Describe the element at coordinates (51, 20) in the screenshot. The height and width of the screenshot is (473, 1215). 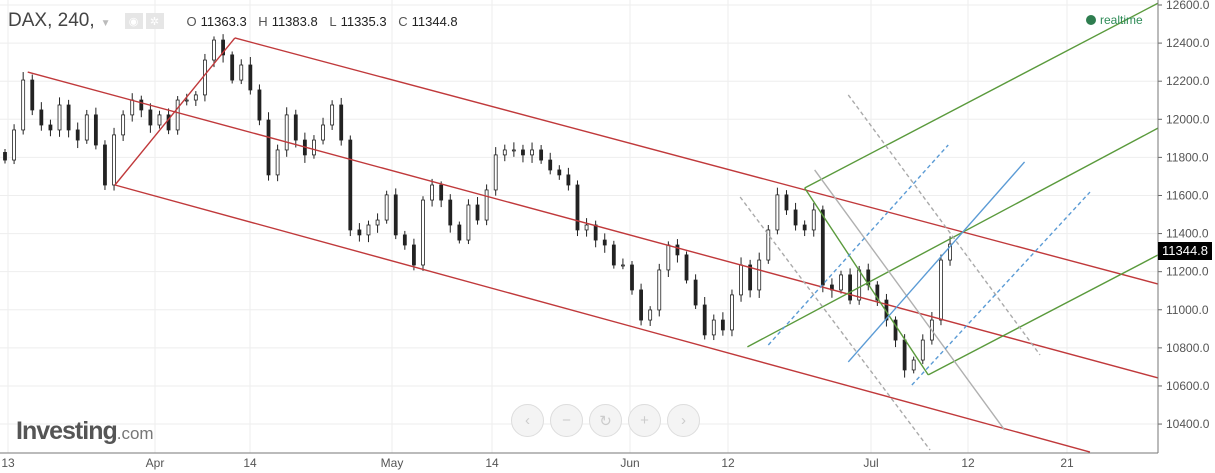
I see `symbol-title: DAX, 240,` at that location.